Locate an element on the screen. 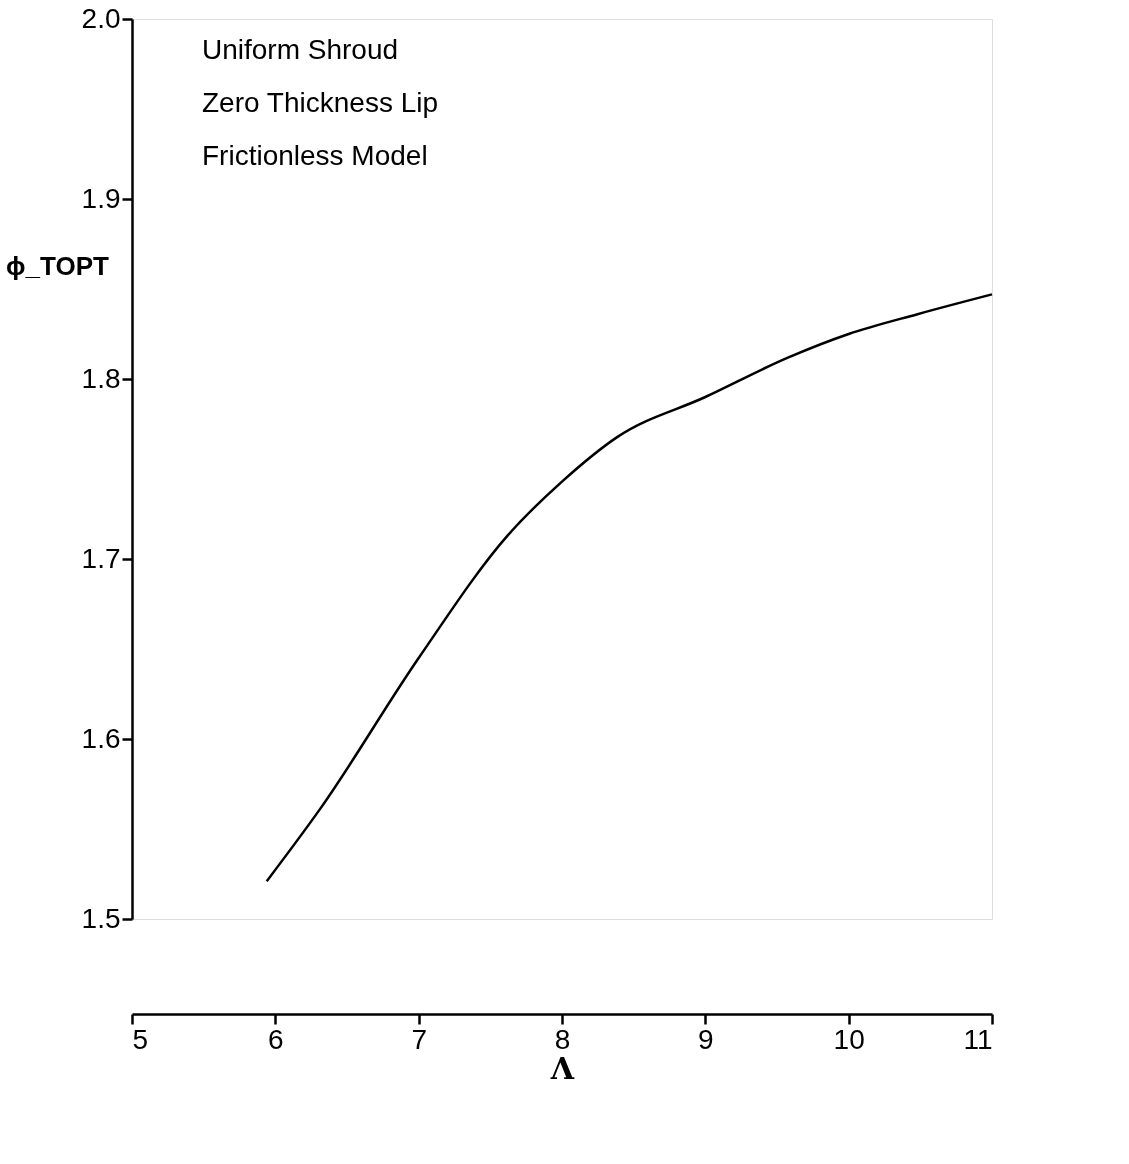  x-tick-label: 7 is located at coordinates (419, 1039).